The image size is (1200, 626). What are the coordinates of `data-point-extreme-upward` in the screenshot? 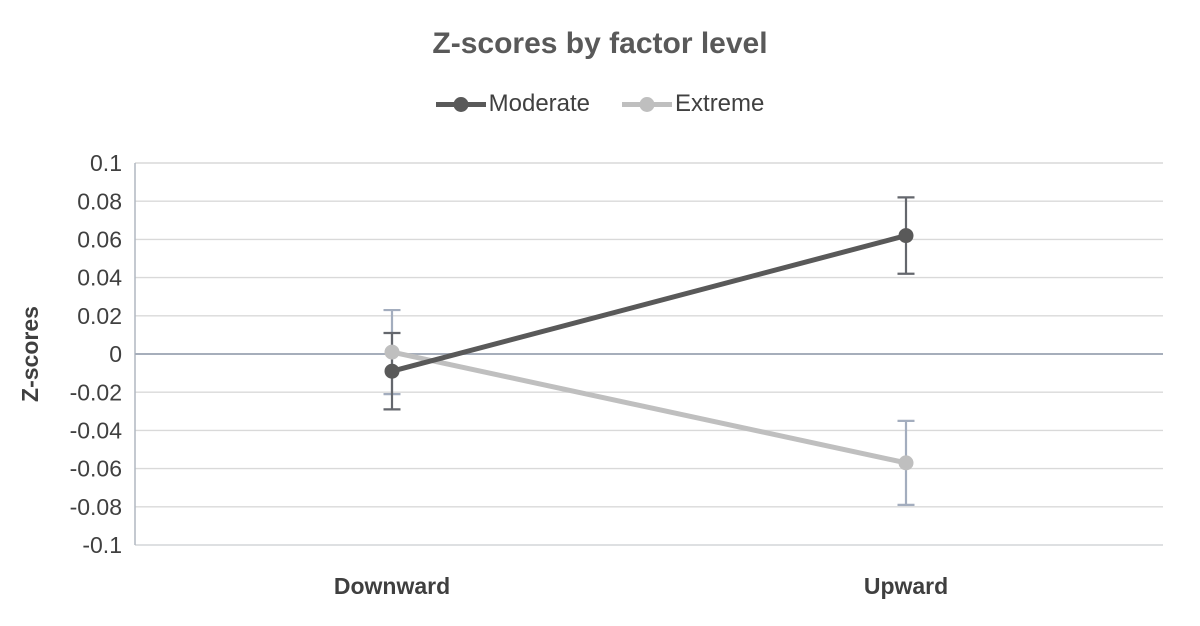 It's located at (906, 463).